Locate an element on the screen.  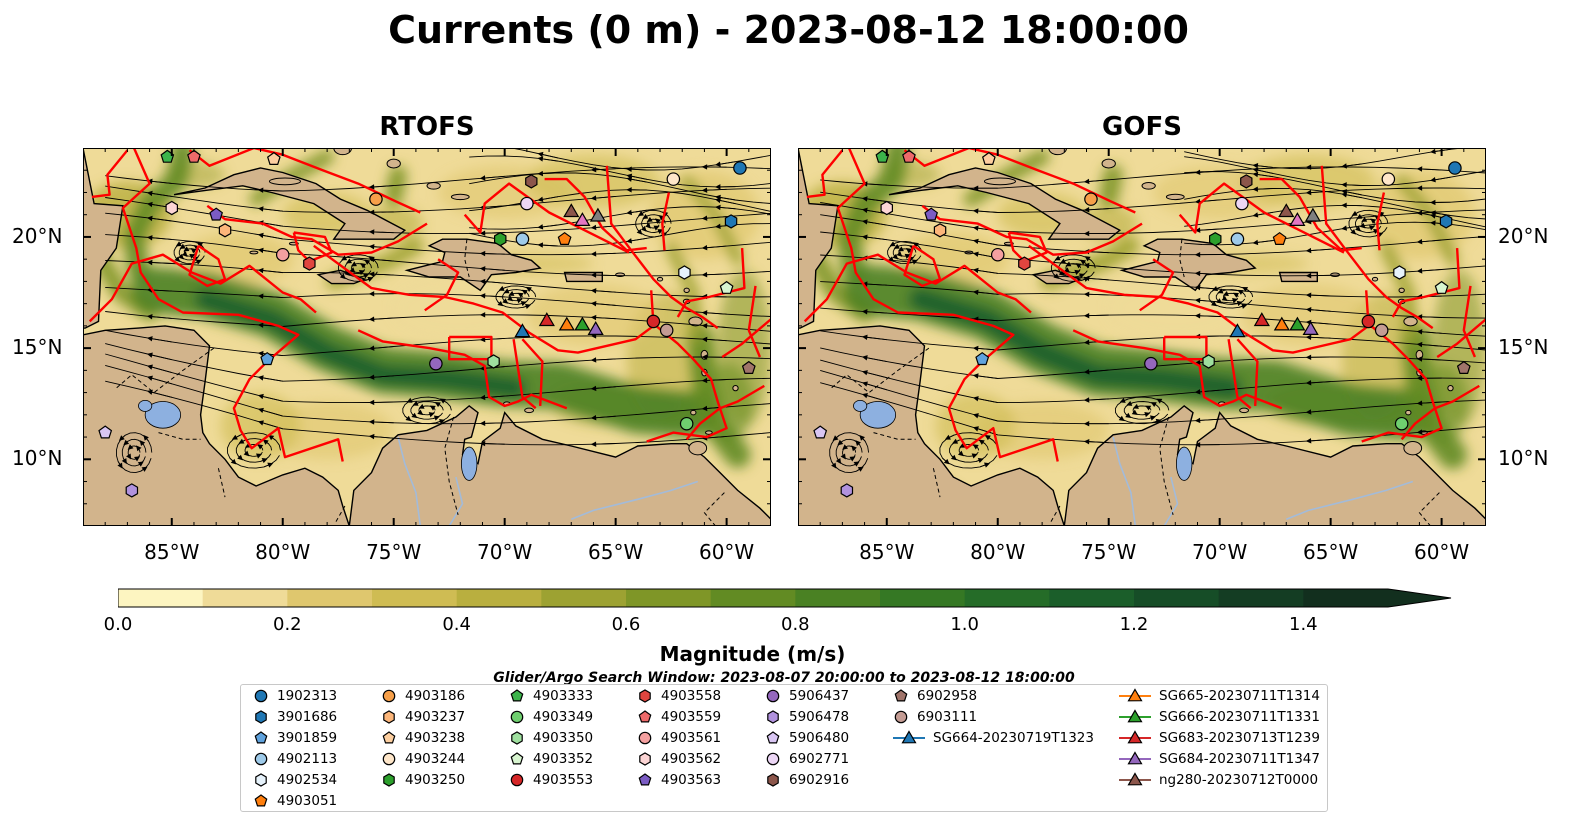
legend-item: 4903186 is located at coordinates (423, 696).